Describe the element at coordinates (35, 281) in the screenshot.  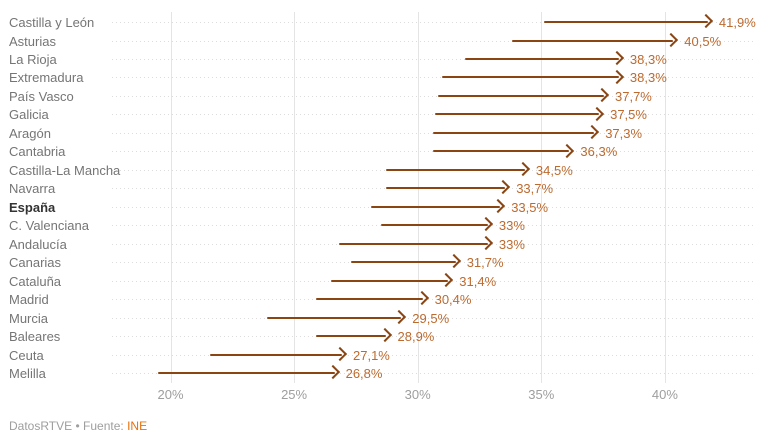
I see `region-label: Cataluña` at that location.